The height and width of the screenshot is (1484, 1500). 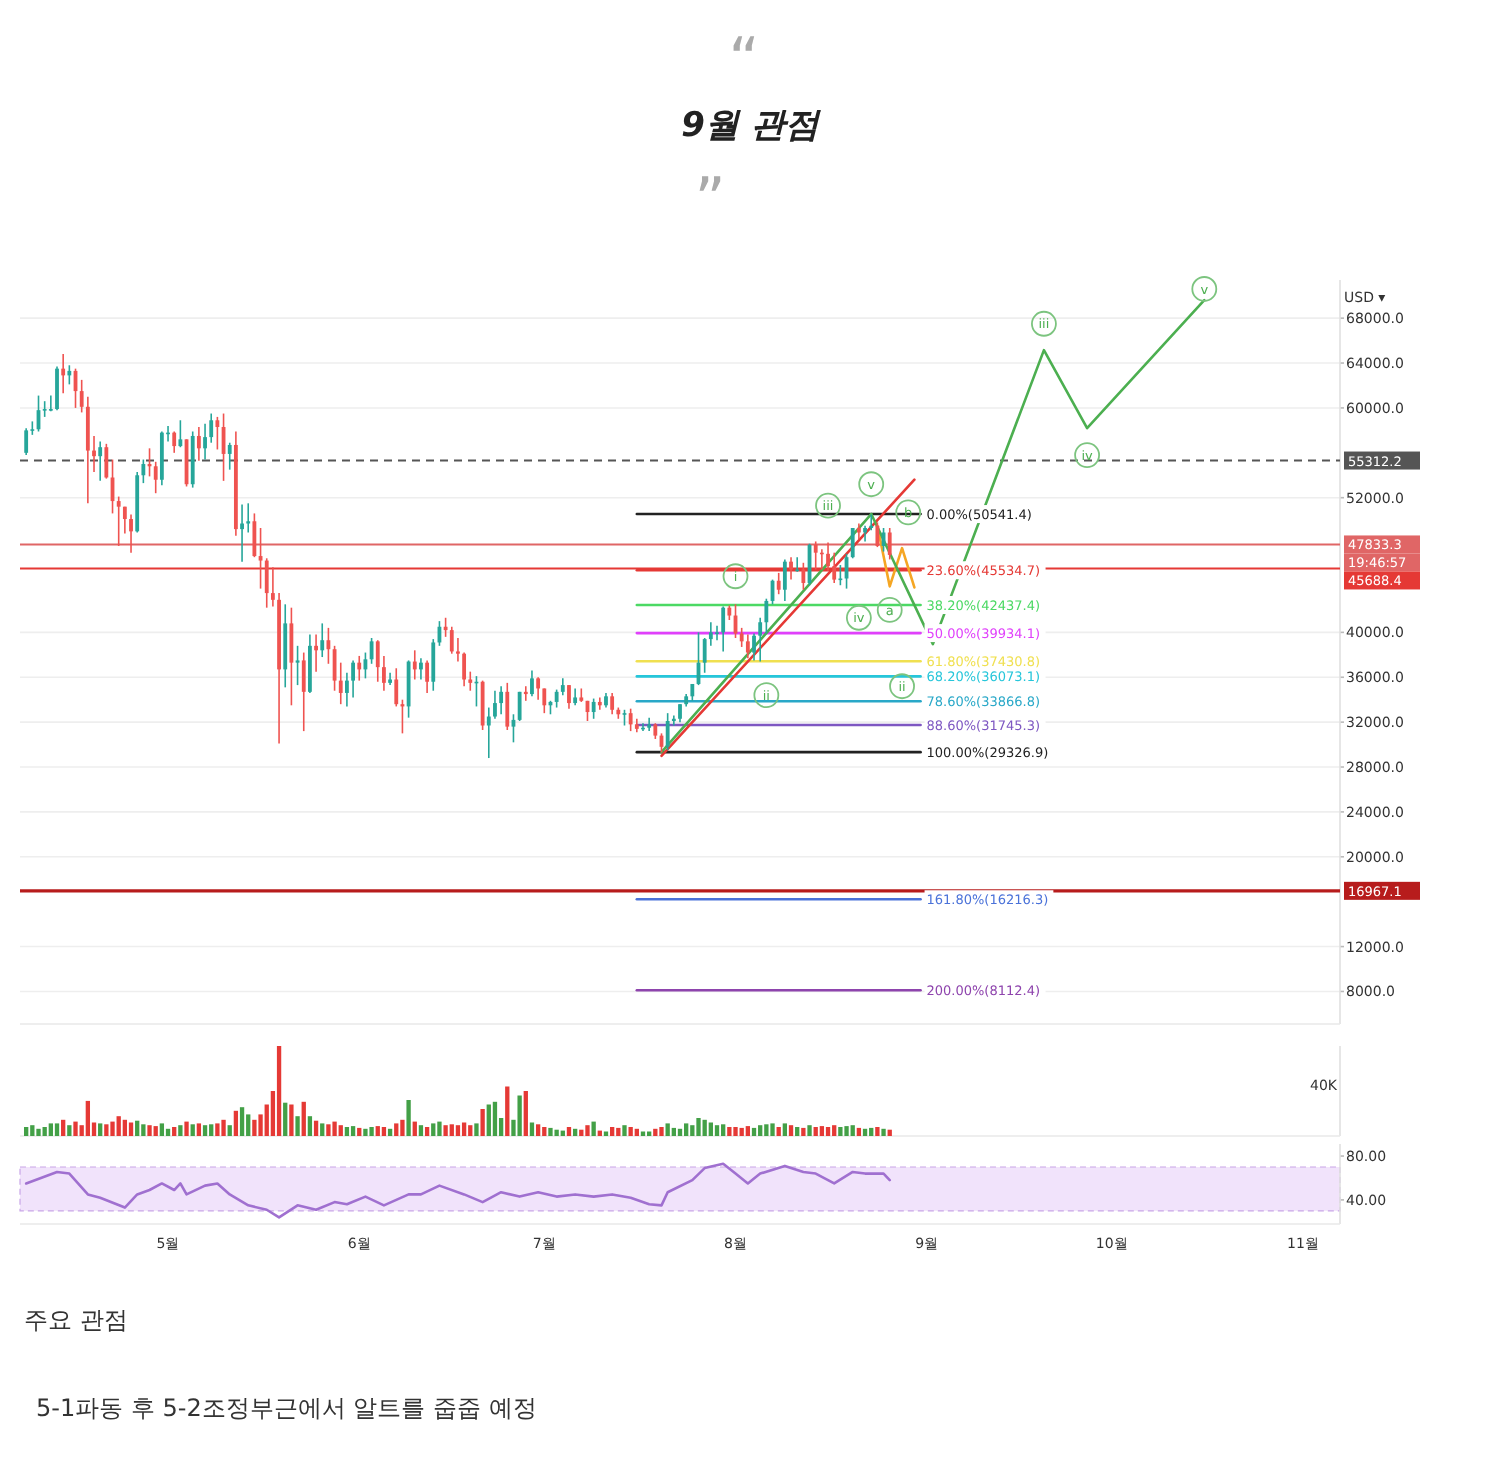 What do you see at coordinates (76, 1320) in the screenshot?
I see `text: 주요 관점` at bounding box center [76, 1320].